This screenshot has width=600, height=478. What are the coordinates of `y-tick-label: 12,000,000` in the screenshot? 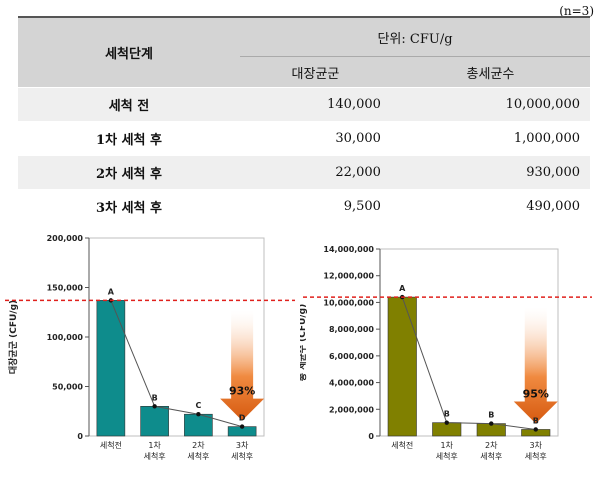 It's located at (348, 276).